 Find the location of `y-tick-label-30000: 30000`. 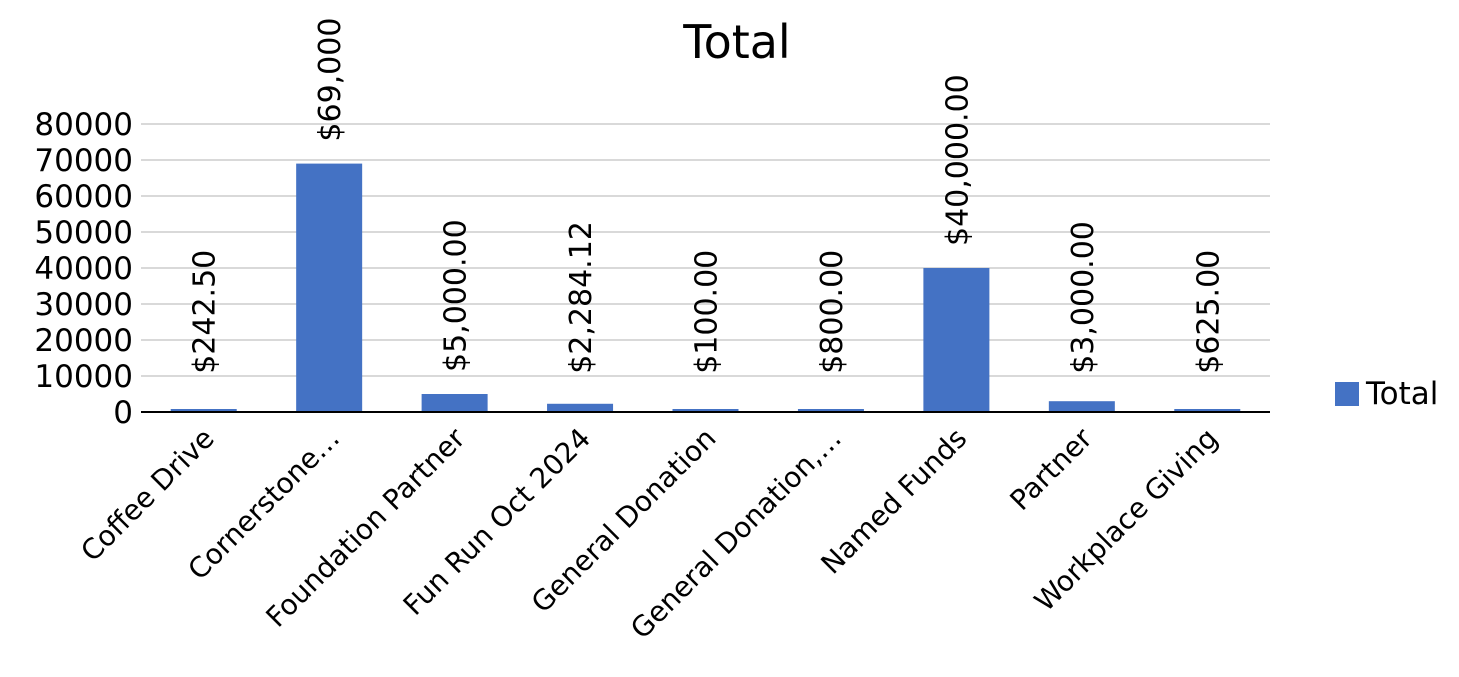

y-tick-label-30000: 30000 is located at coordinates (83, 305).